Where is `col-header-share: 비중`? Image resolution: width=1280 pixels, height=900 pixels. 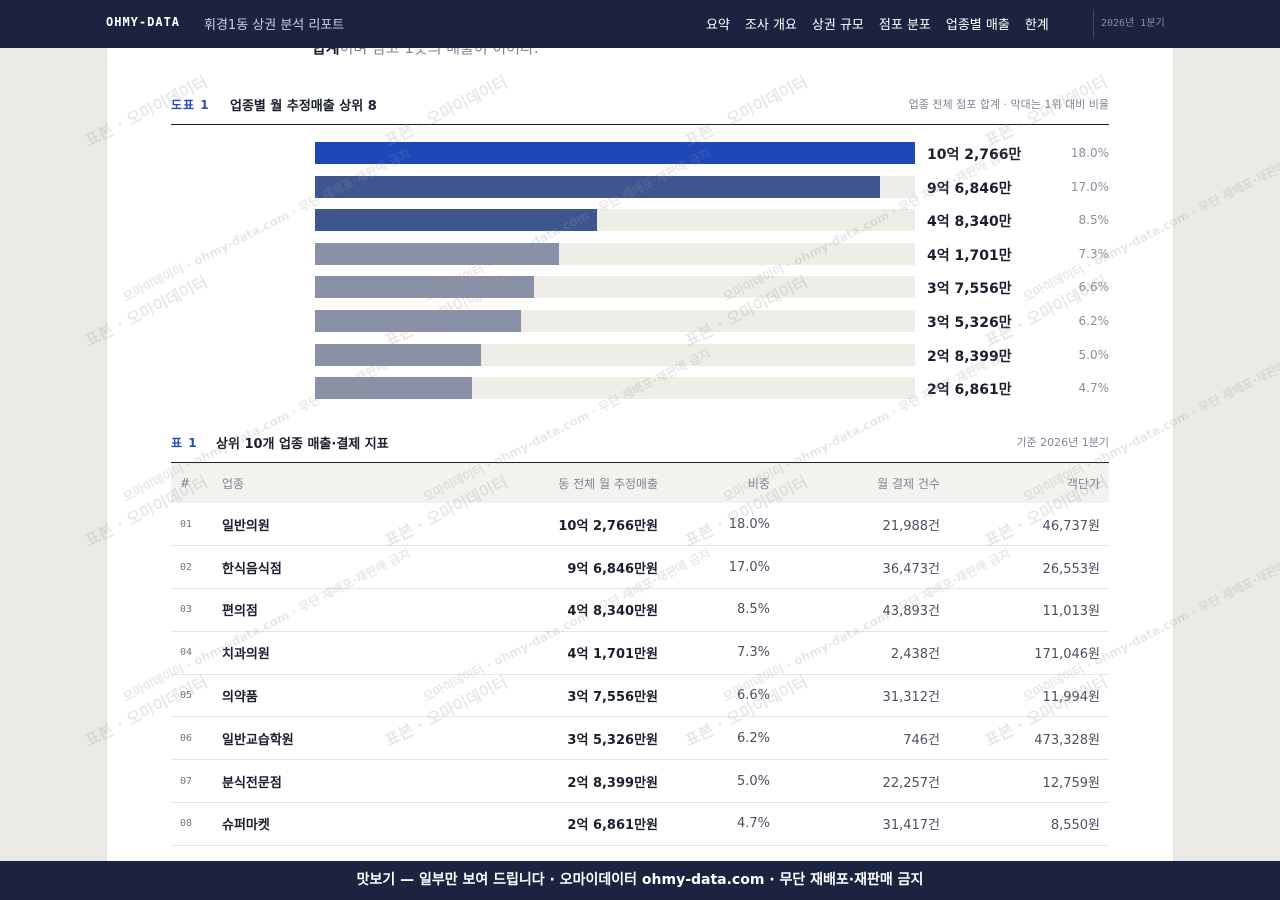
col-header-share: 비중 is located at coordinates (758, 483).